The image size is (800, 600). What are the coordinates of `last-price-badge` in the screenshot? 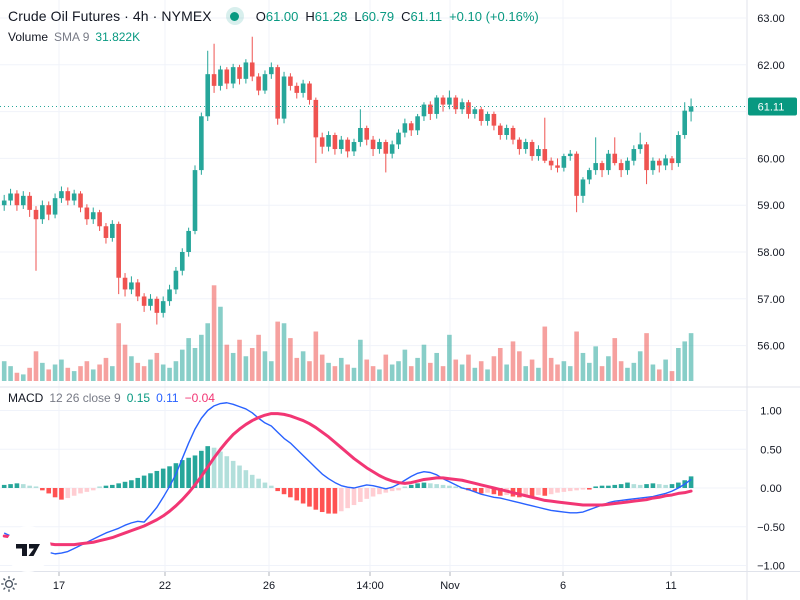 It's located at (772, 106).